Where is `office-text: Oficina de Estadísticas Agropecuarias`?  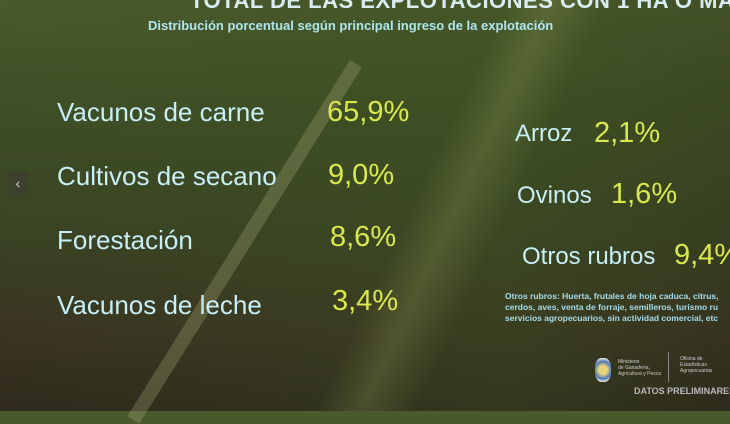 office-text: Oficina de Estadísticas Agropecuarias is located at coordinates (696, 365).